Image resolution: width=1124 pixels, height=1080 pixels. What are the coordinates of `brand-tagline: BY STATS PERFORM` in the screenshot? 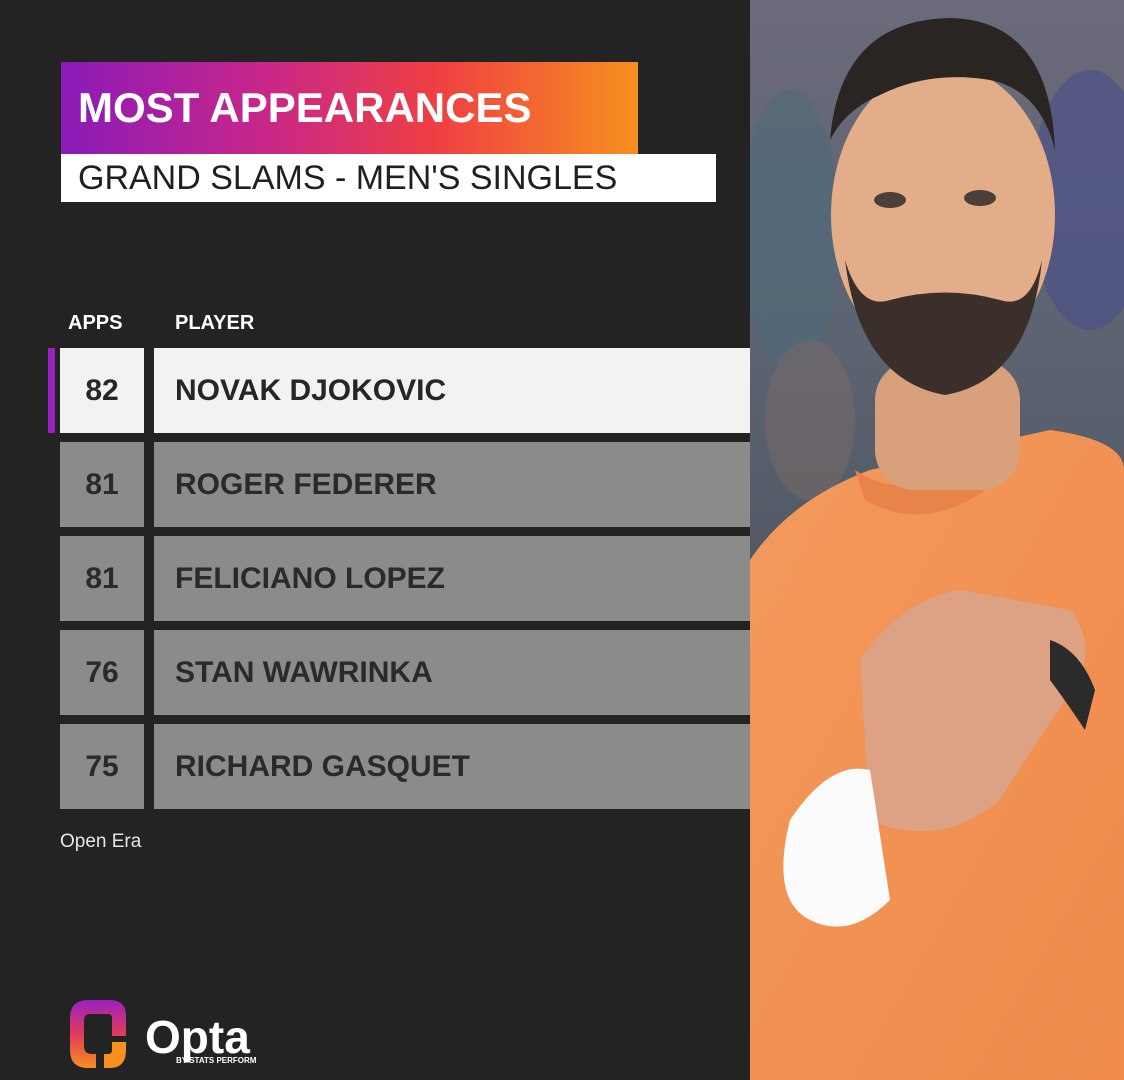 It's located at (216, 1060).